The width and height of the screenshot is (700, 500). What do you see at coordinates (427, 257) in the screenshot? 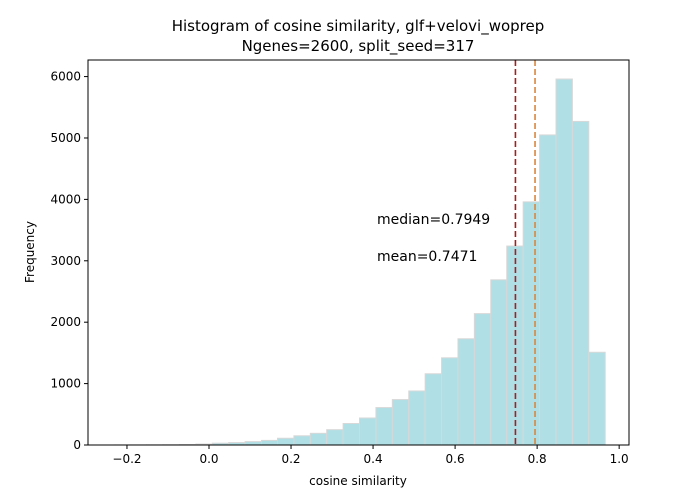
I see `annotation: mean=0.7471` at bounding box center [427, 257].